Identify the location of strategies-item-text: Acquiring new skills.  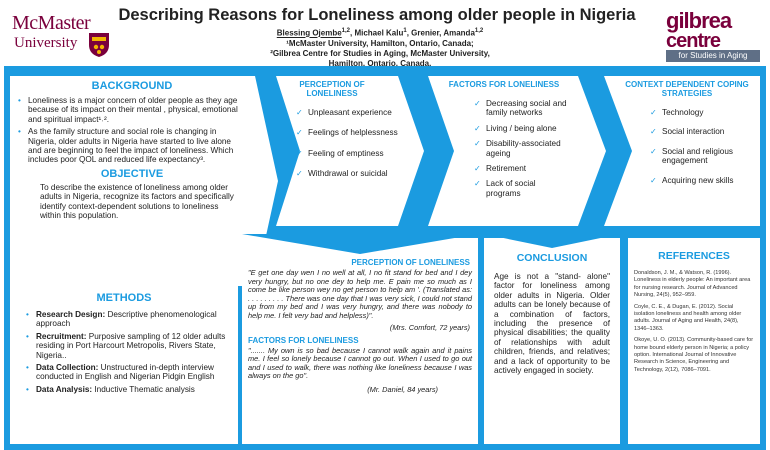
(698, 180).